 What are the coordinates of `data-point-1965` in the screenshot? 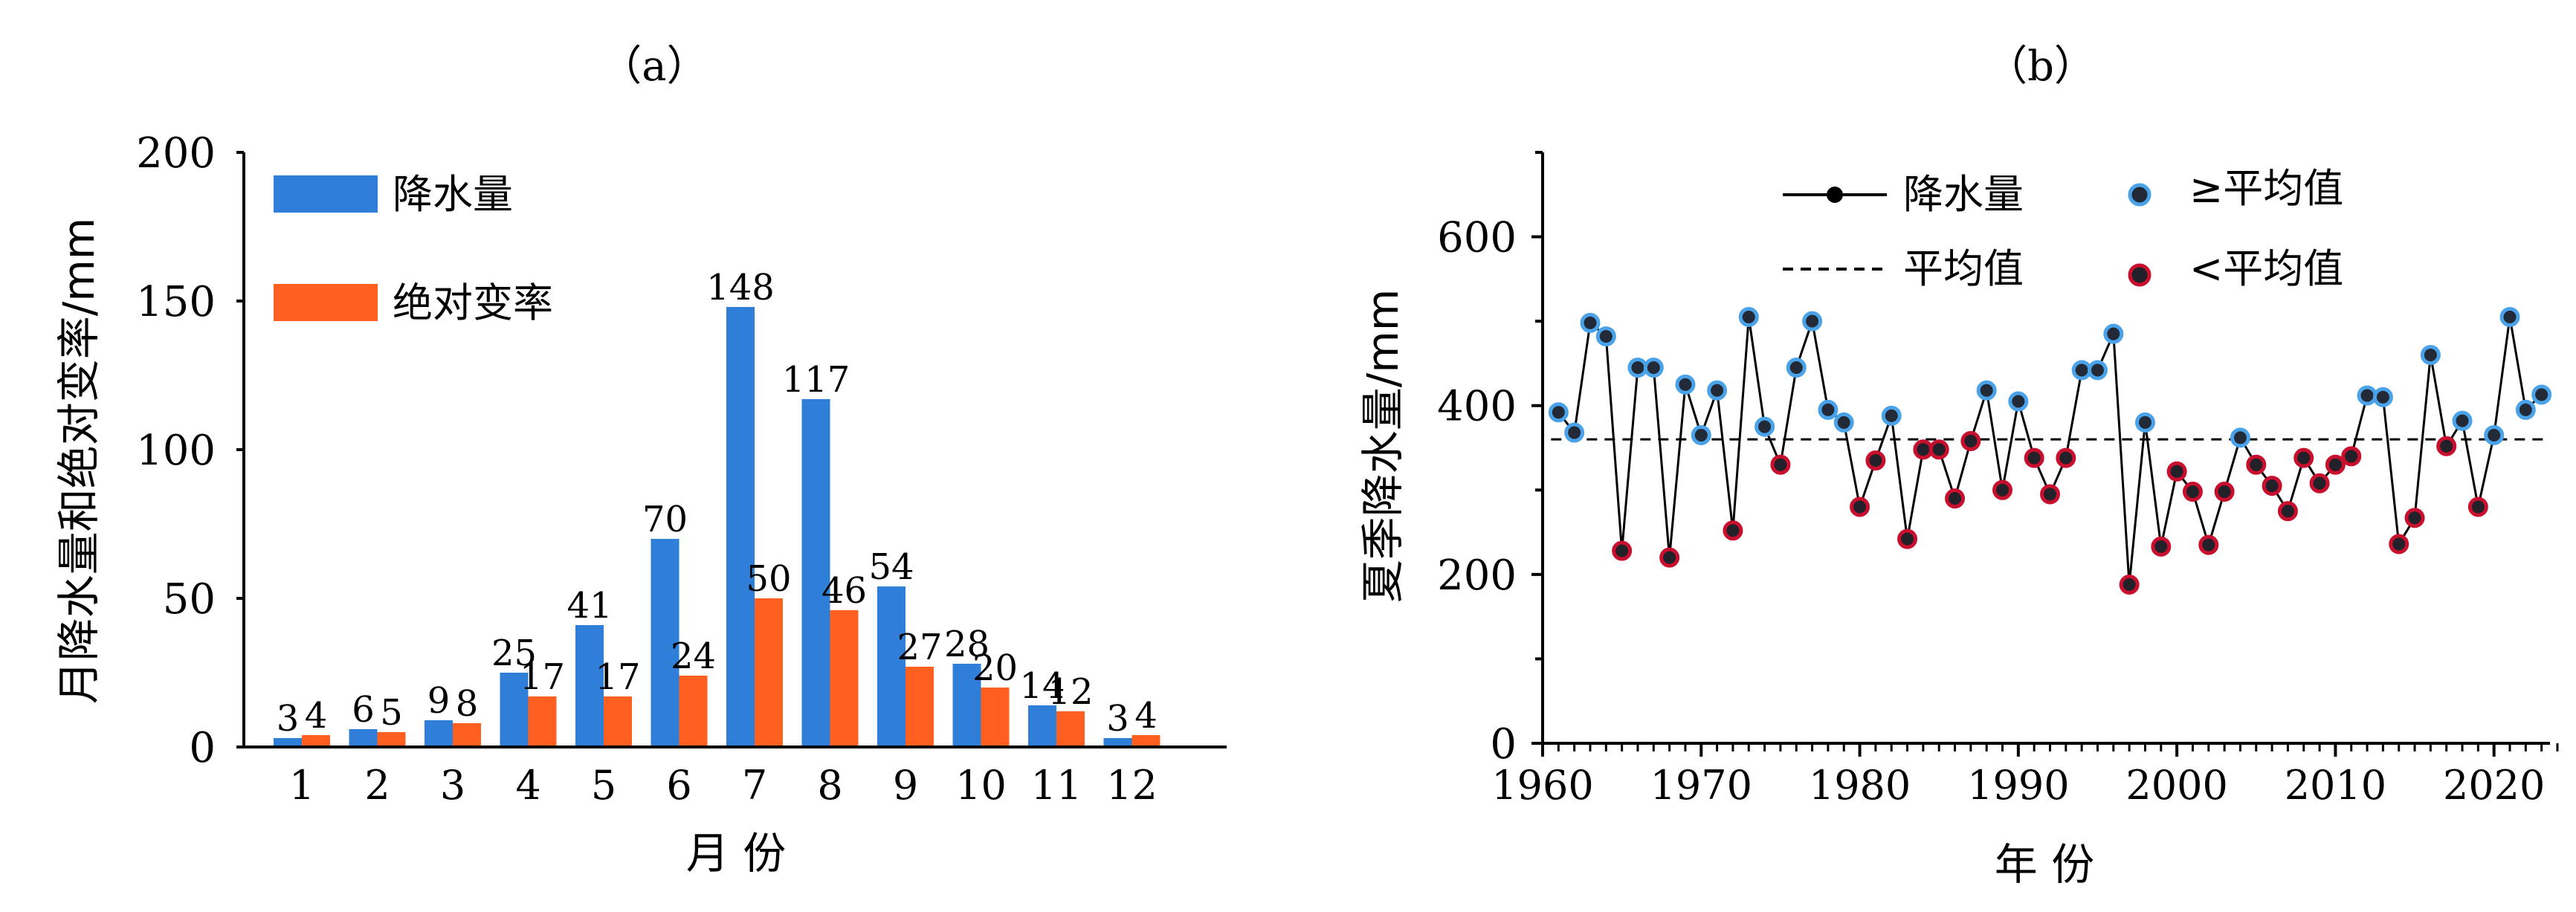 It's located at (1622, 550).